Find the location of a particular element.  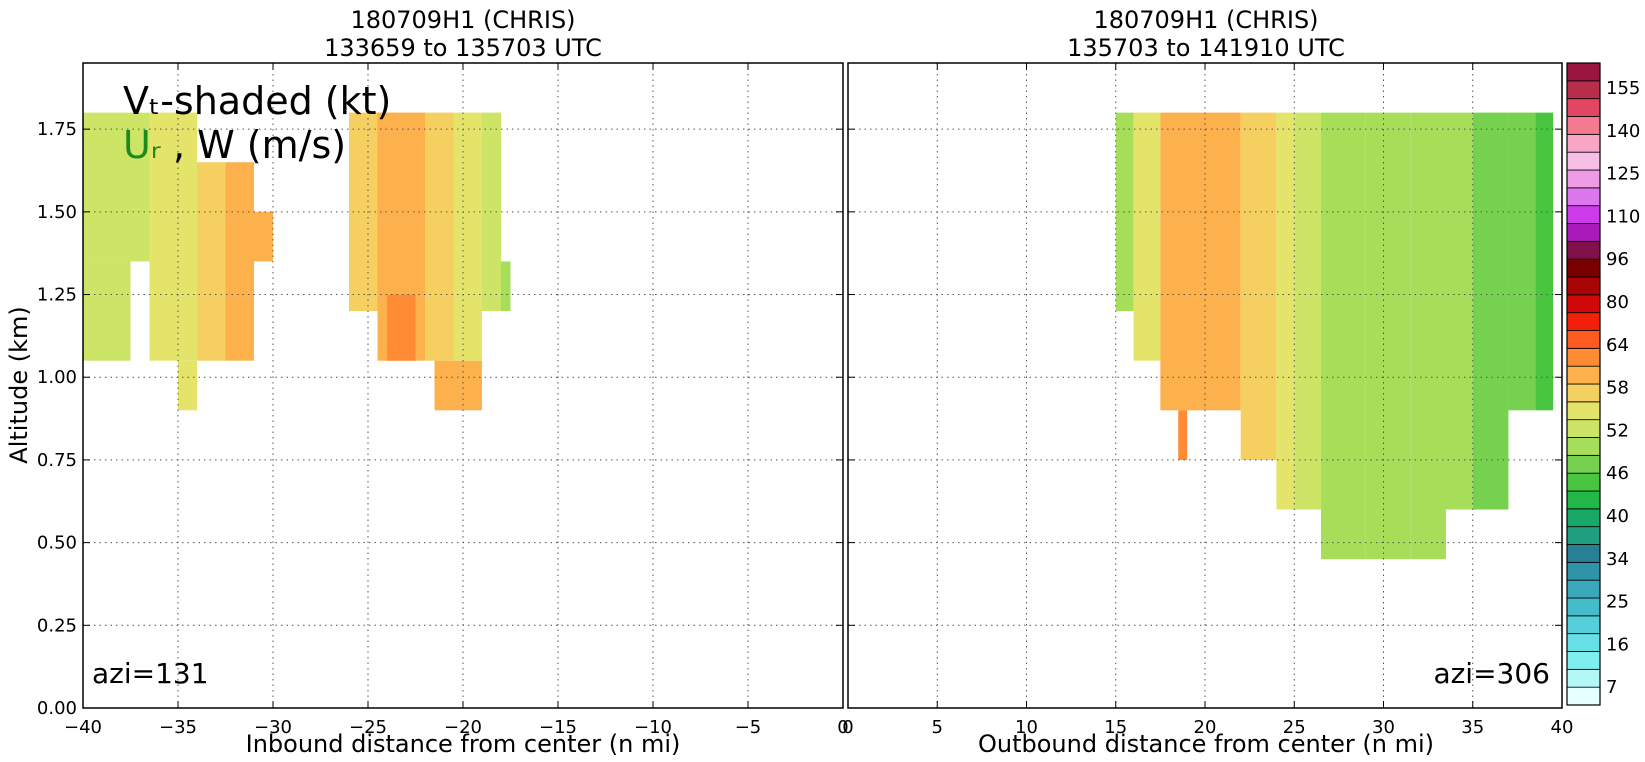

colorbar-tick-label: 80 is located at coordinates (1617, 302).